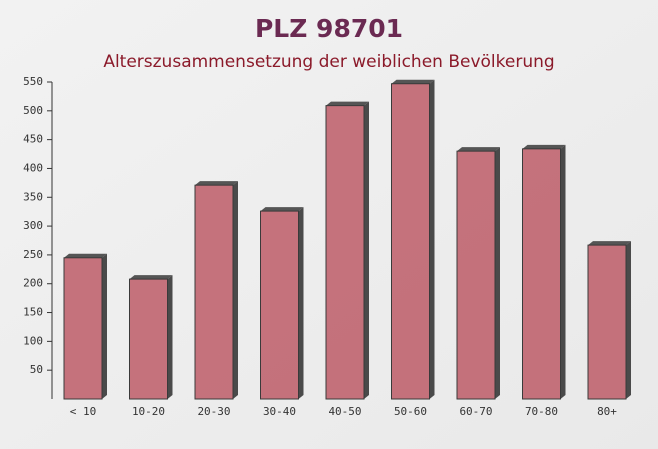  I want to click on y-tick-label: 350, so click(33, 196).